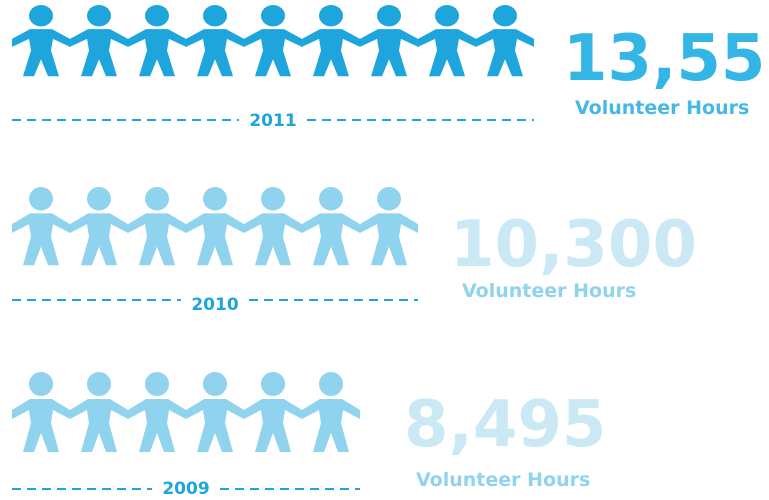 This screenshot has width=769, height=500. Describe the element at coordinates (666, 59) in the screenshot. I see `hours-value: 13,552` at that location.